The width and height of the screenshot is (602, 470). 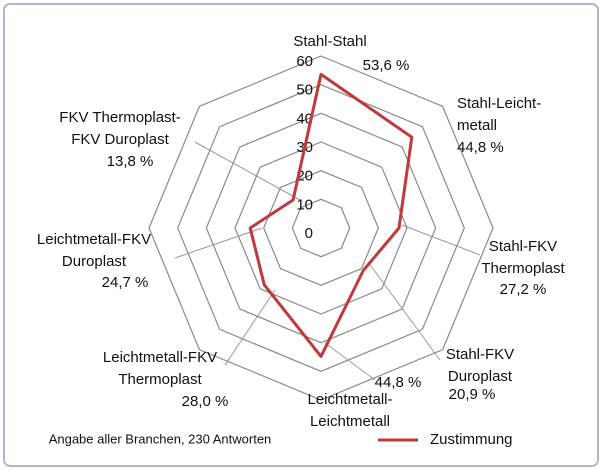 I want to click on value-label: 28,0 %, so click(x=205, y=401).